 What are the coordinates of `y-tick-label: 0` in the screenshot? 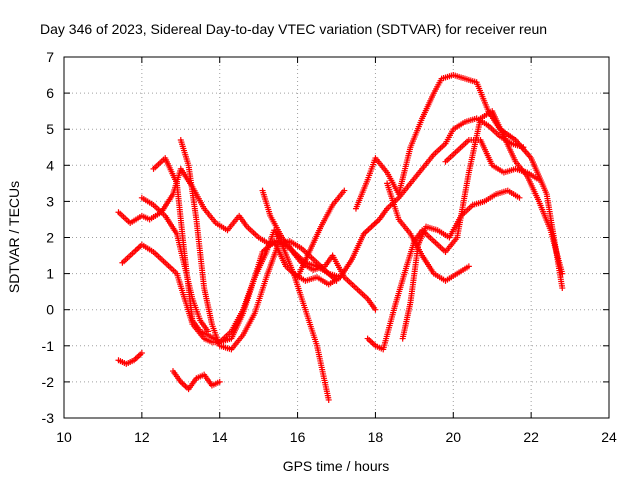 It's located at (50, 310).